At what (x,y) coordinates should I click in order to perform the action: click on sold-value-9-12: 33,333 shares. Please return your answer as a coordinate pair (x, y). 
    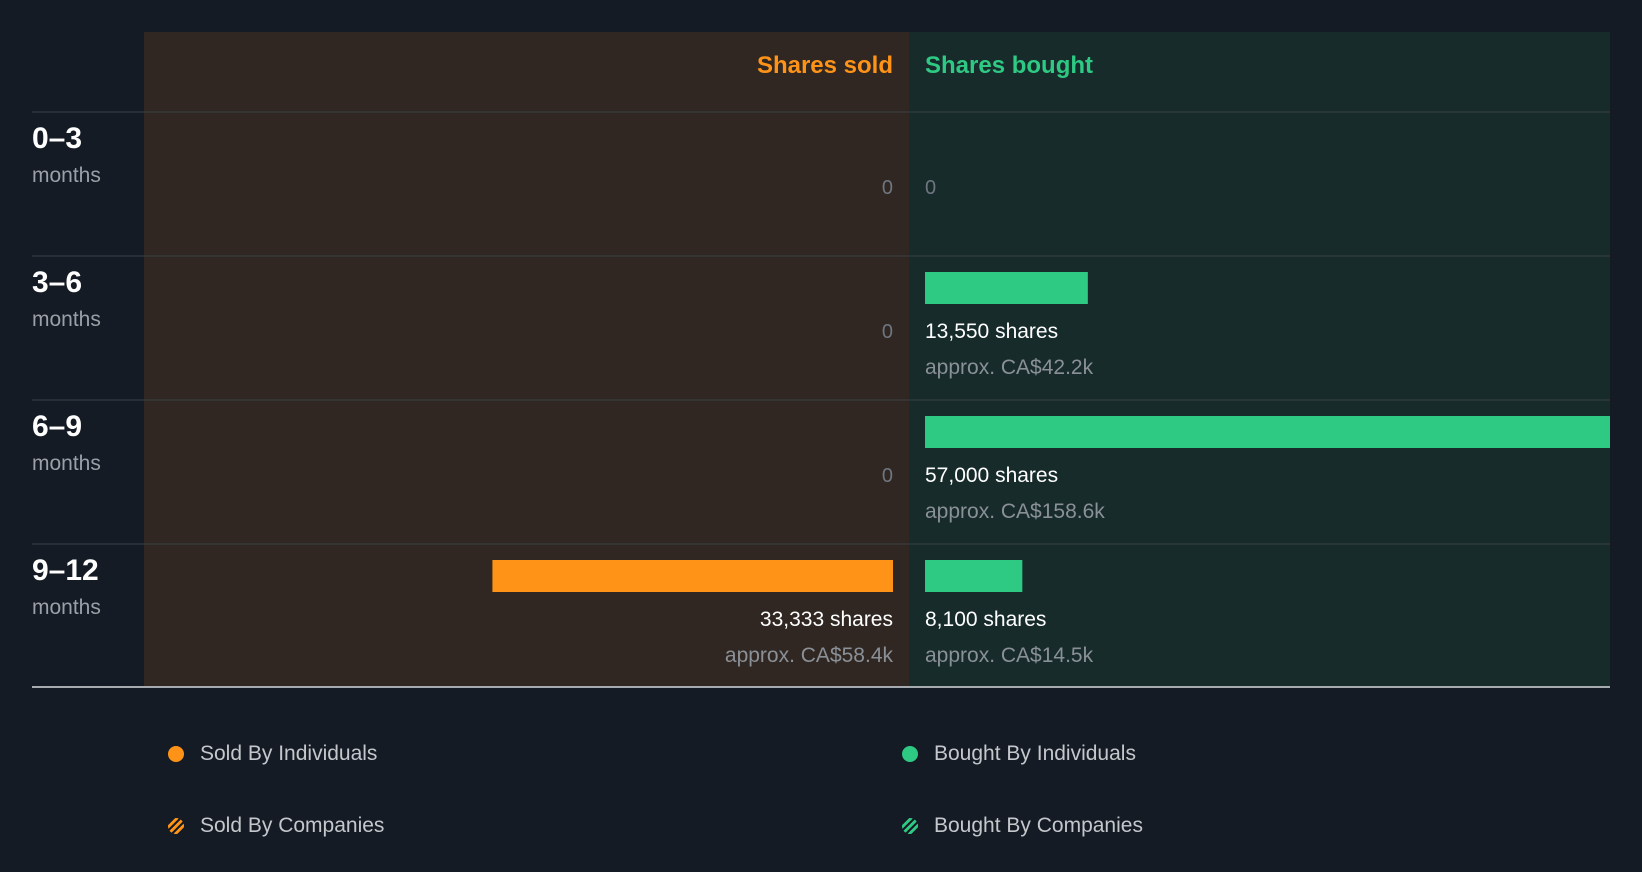
    Looking at the image, I should click on (826, 619).